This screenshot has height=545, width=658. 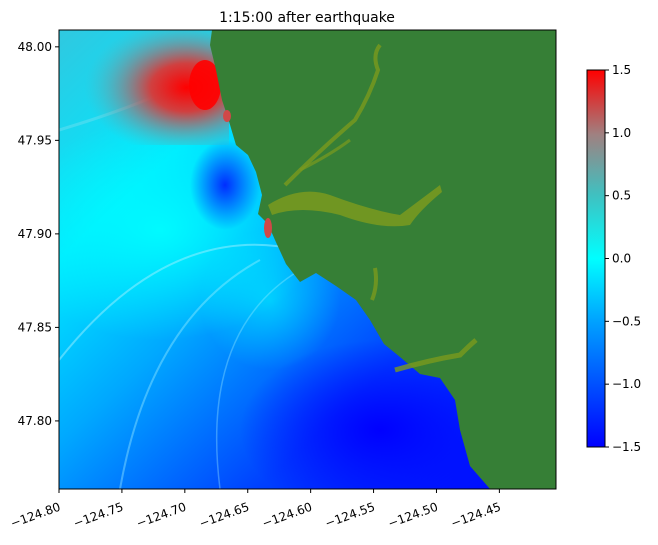 I want to click on colorbar-tick-label: −1.5, so click(x=626, y=447).